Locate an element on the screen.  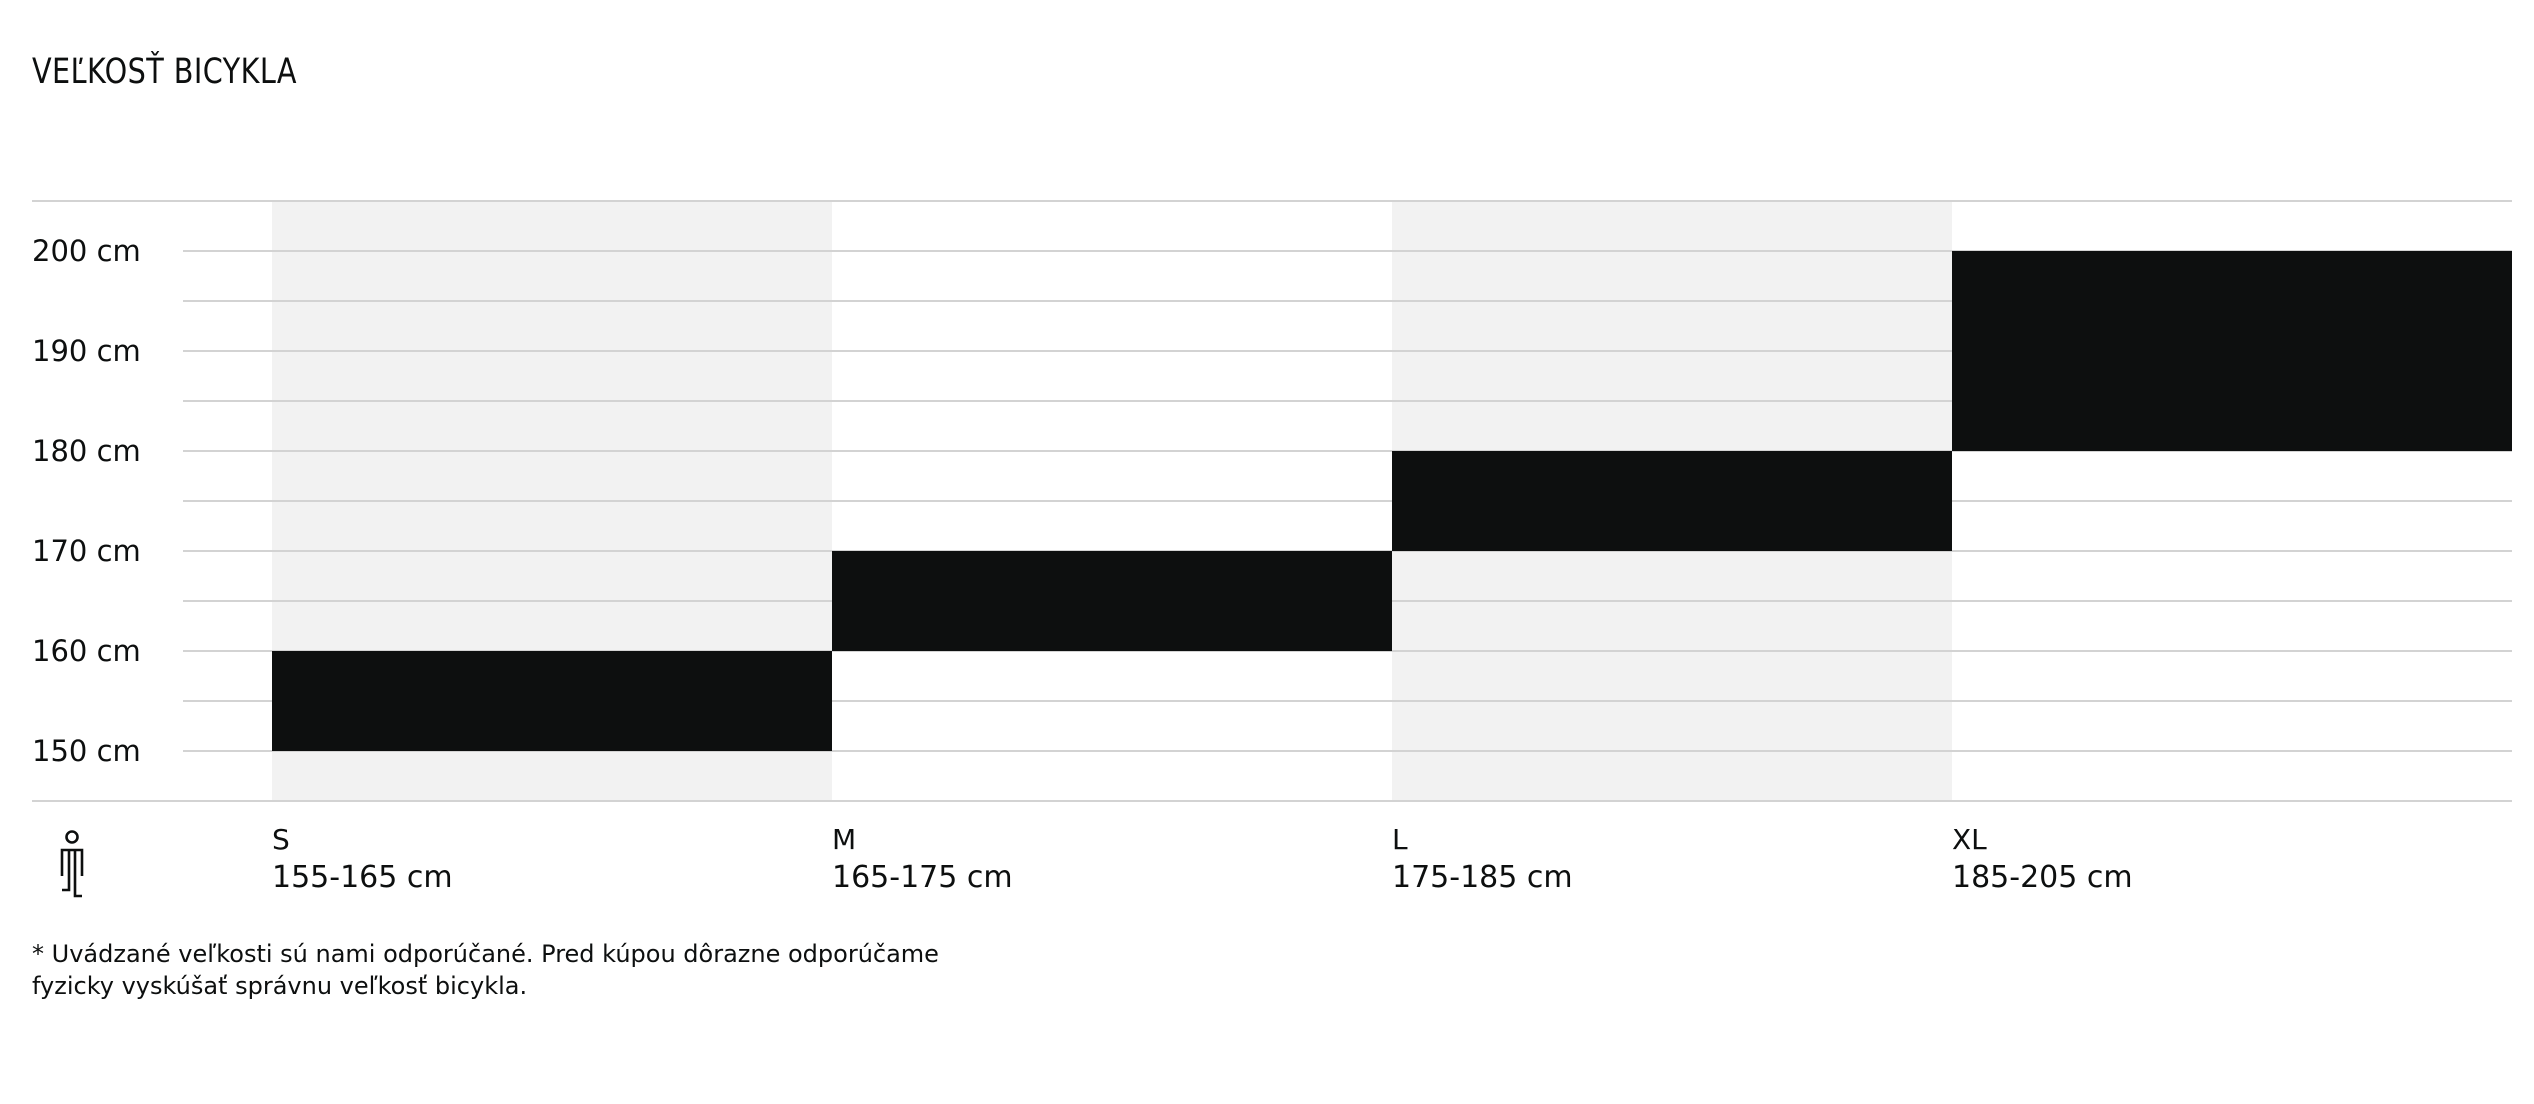
size-name: XL is located at coordinates (1969, 839).